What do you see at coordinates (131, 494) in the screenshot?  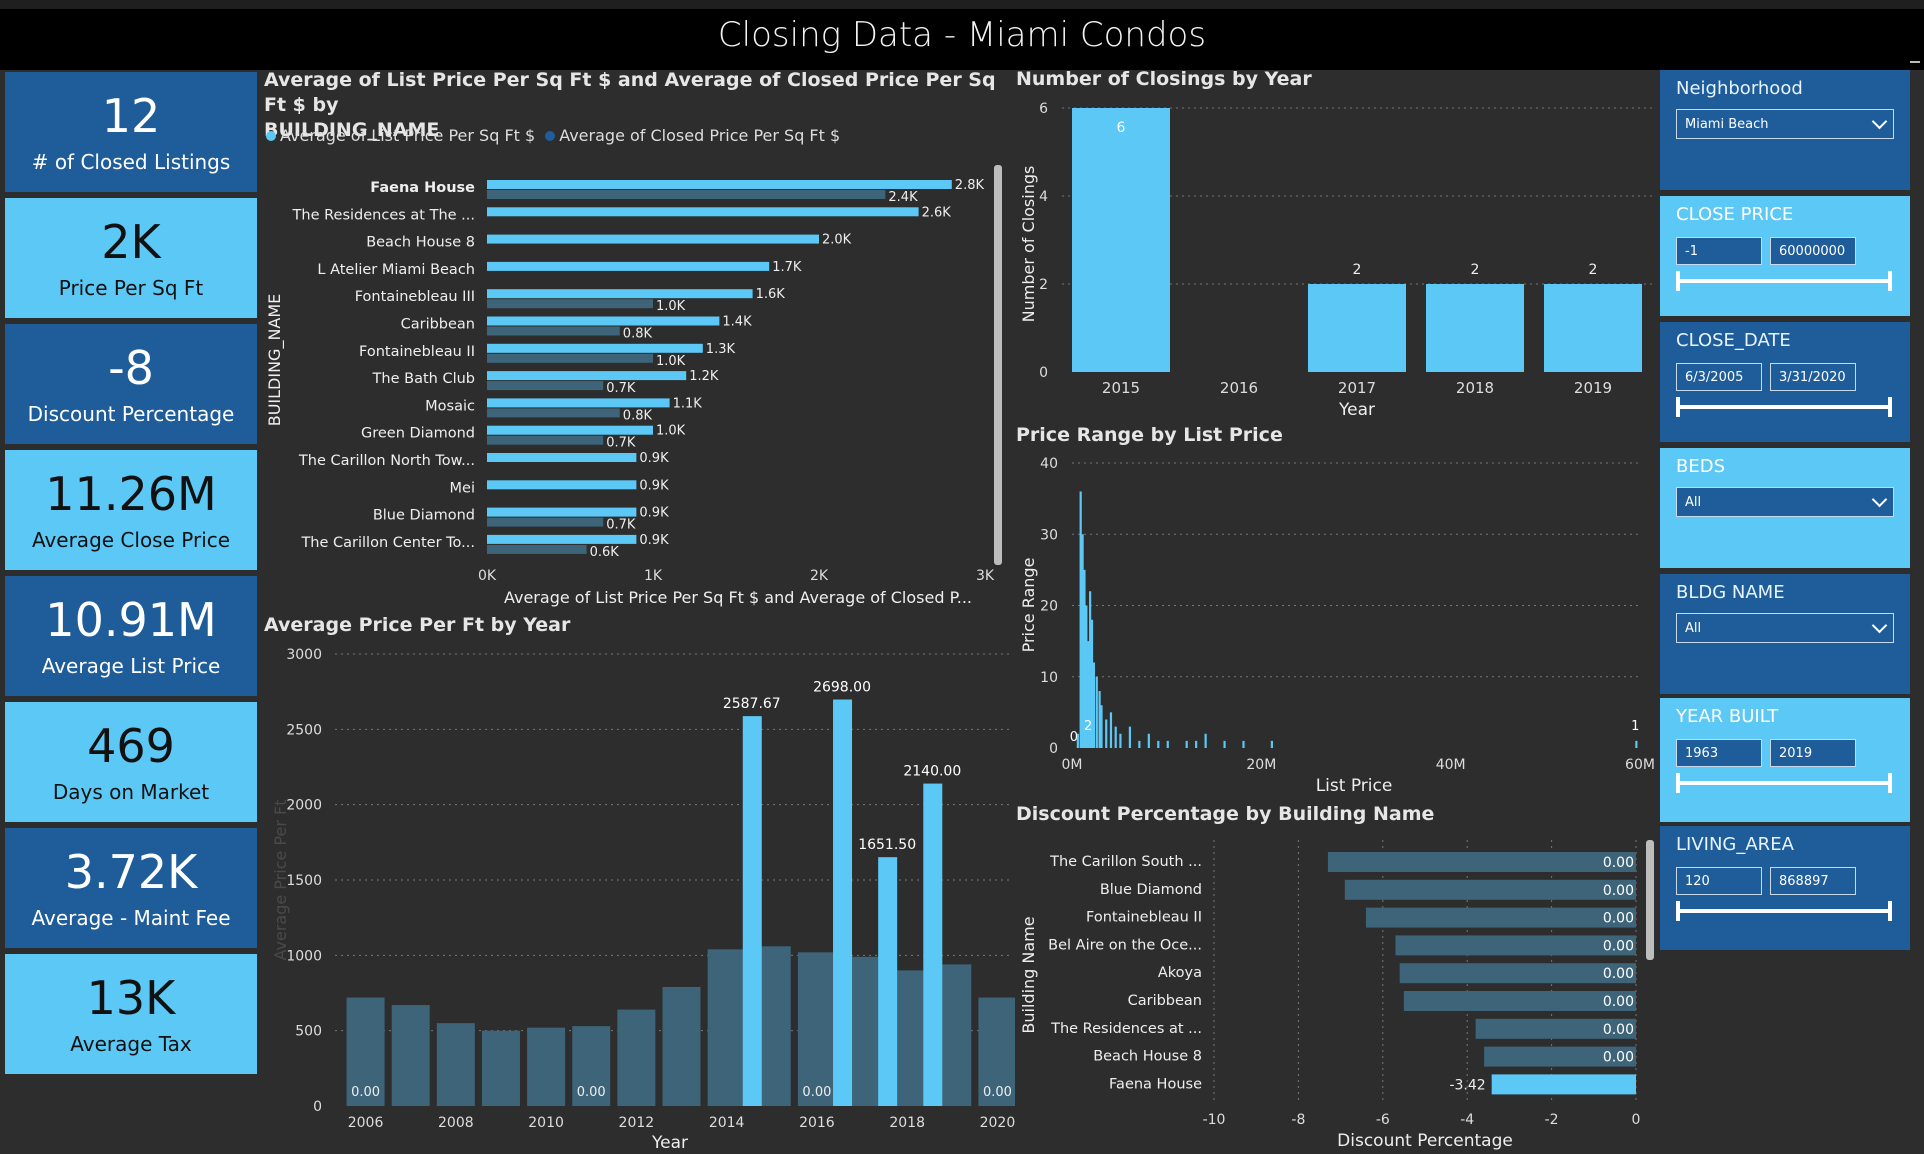 I see `kpi-value: 11.26M` at bounding box center [131, 494].